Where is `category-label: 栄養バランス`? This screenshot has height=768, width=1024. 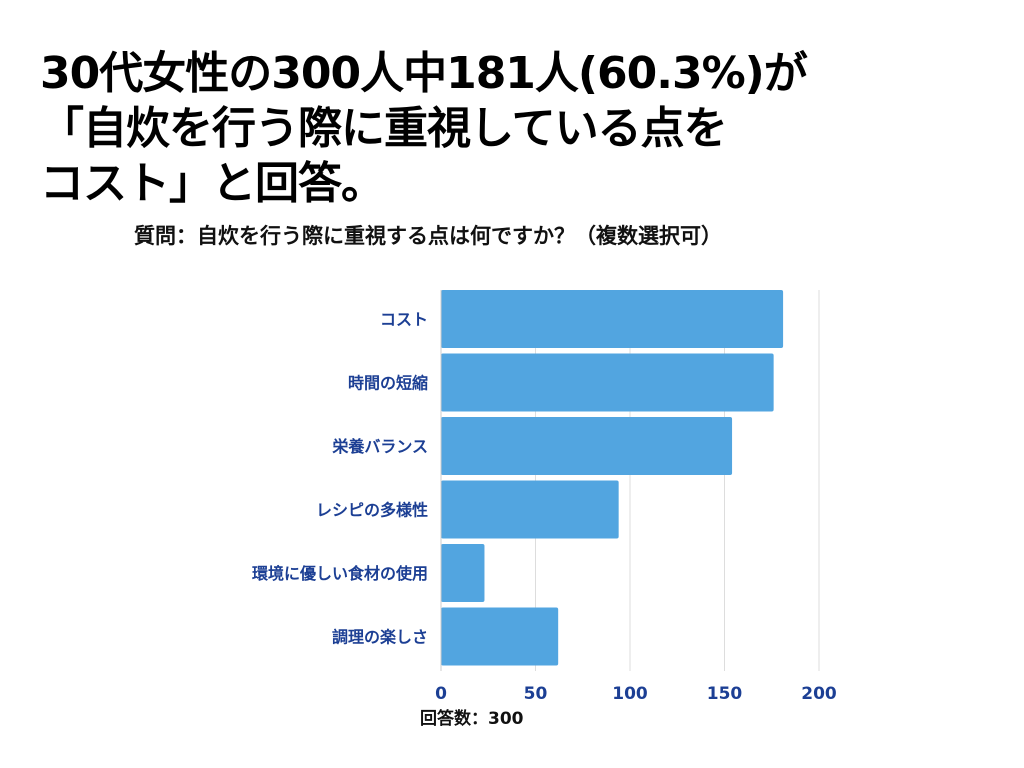
category-label: 栄養バランス is located at coordinates (379, 446).